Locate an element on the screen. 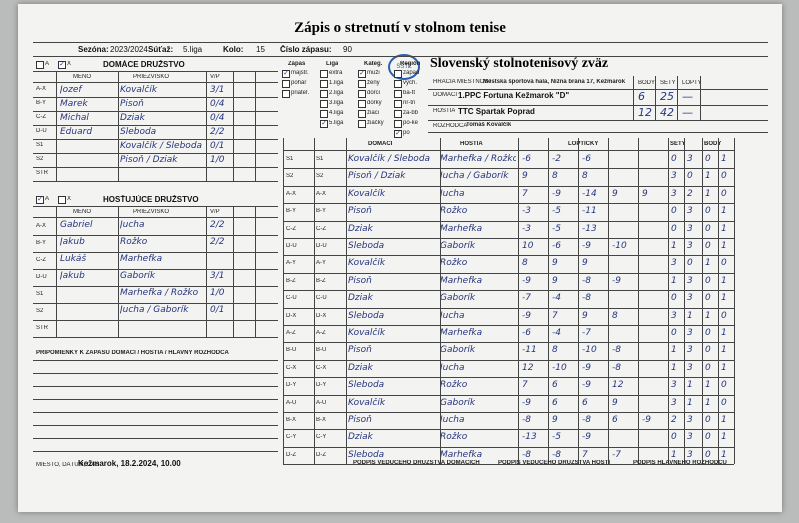 The image size is (799, 523). season: 2023/2024 is located at coordinates (129, 49).